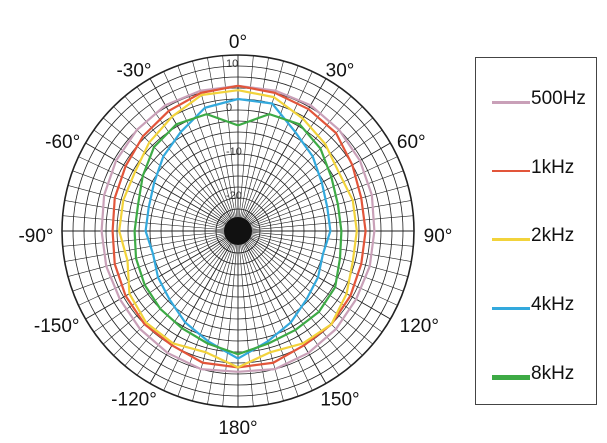  Describe the element at coordinates (511, 308) in the screenshot. I see `legend-swatch-4khz` at that location.